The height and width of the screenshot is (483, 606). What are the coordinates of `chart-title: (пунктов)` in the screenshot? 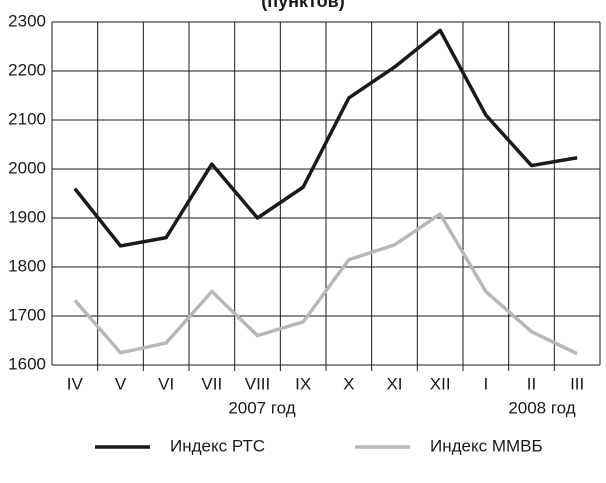 It's located at (302, 5).